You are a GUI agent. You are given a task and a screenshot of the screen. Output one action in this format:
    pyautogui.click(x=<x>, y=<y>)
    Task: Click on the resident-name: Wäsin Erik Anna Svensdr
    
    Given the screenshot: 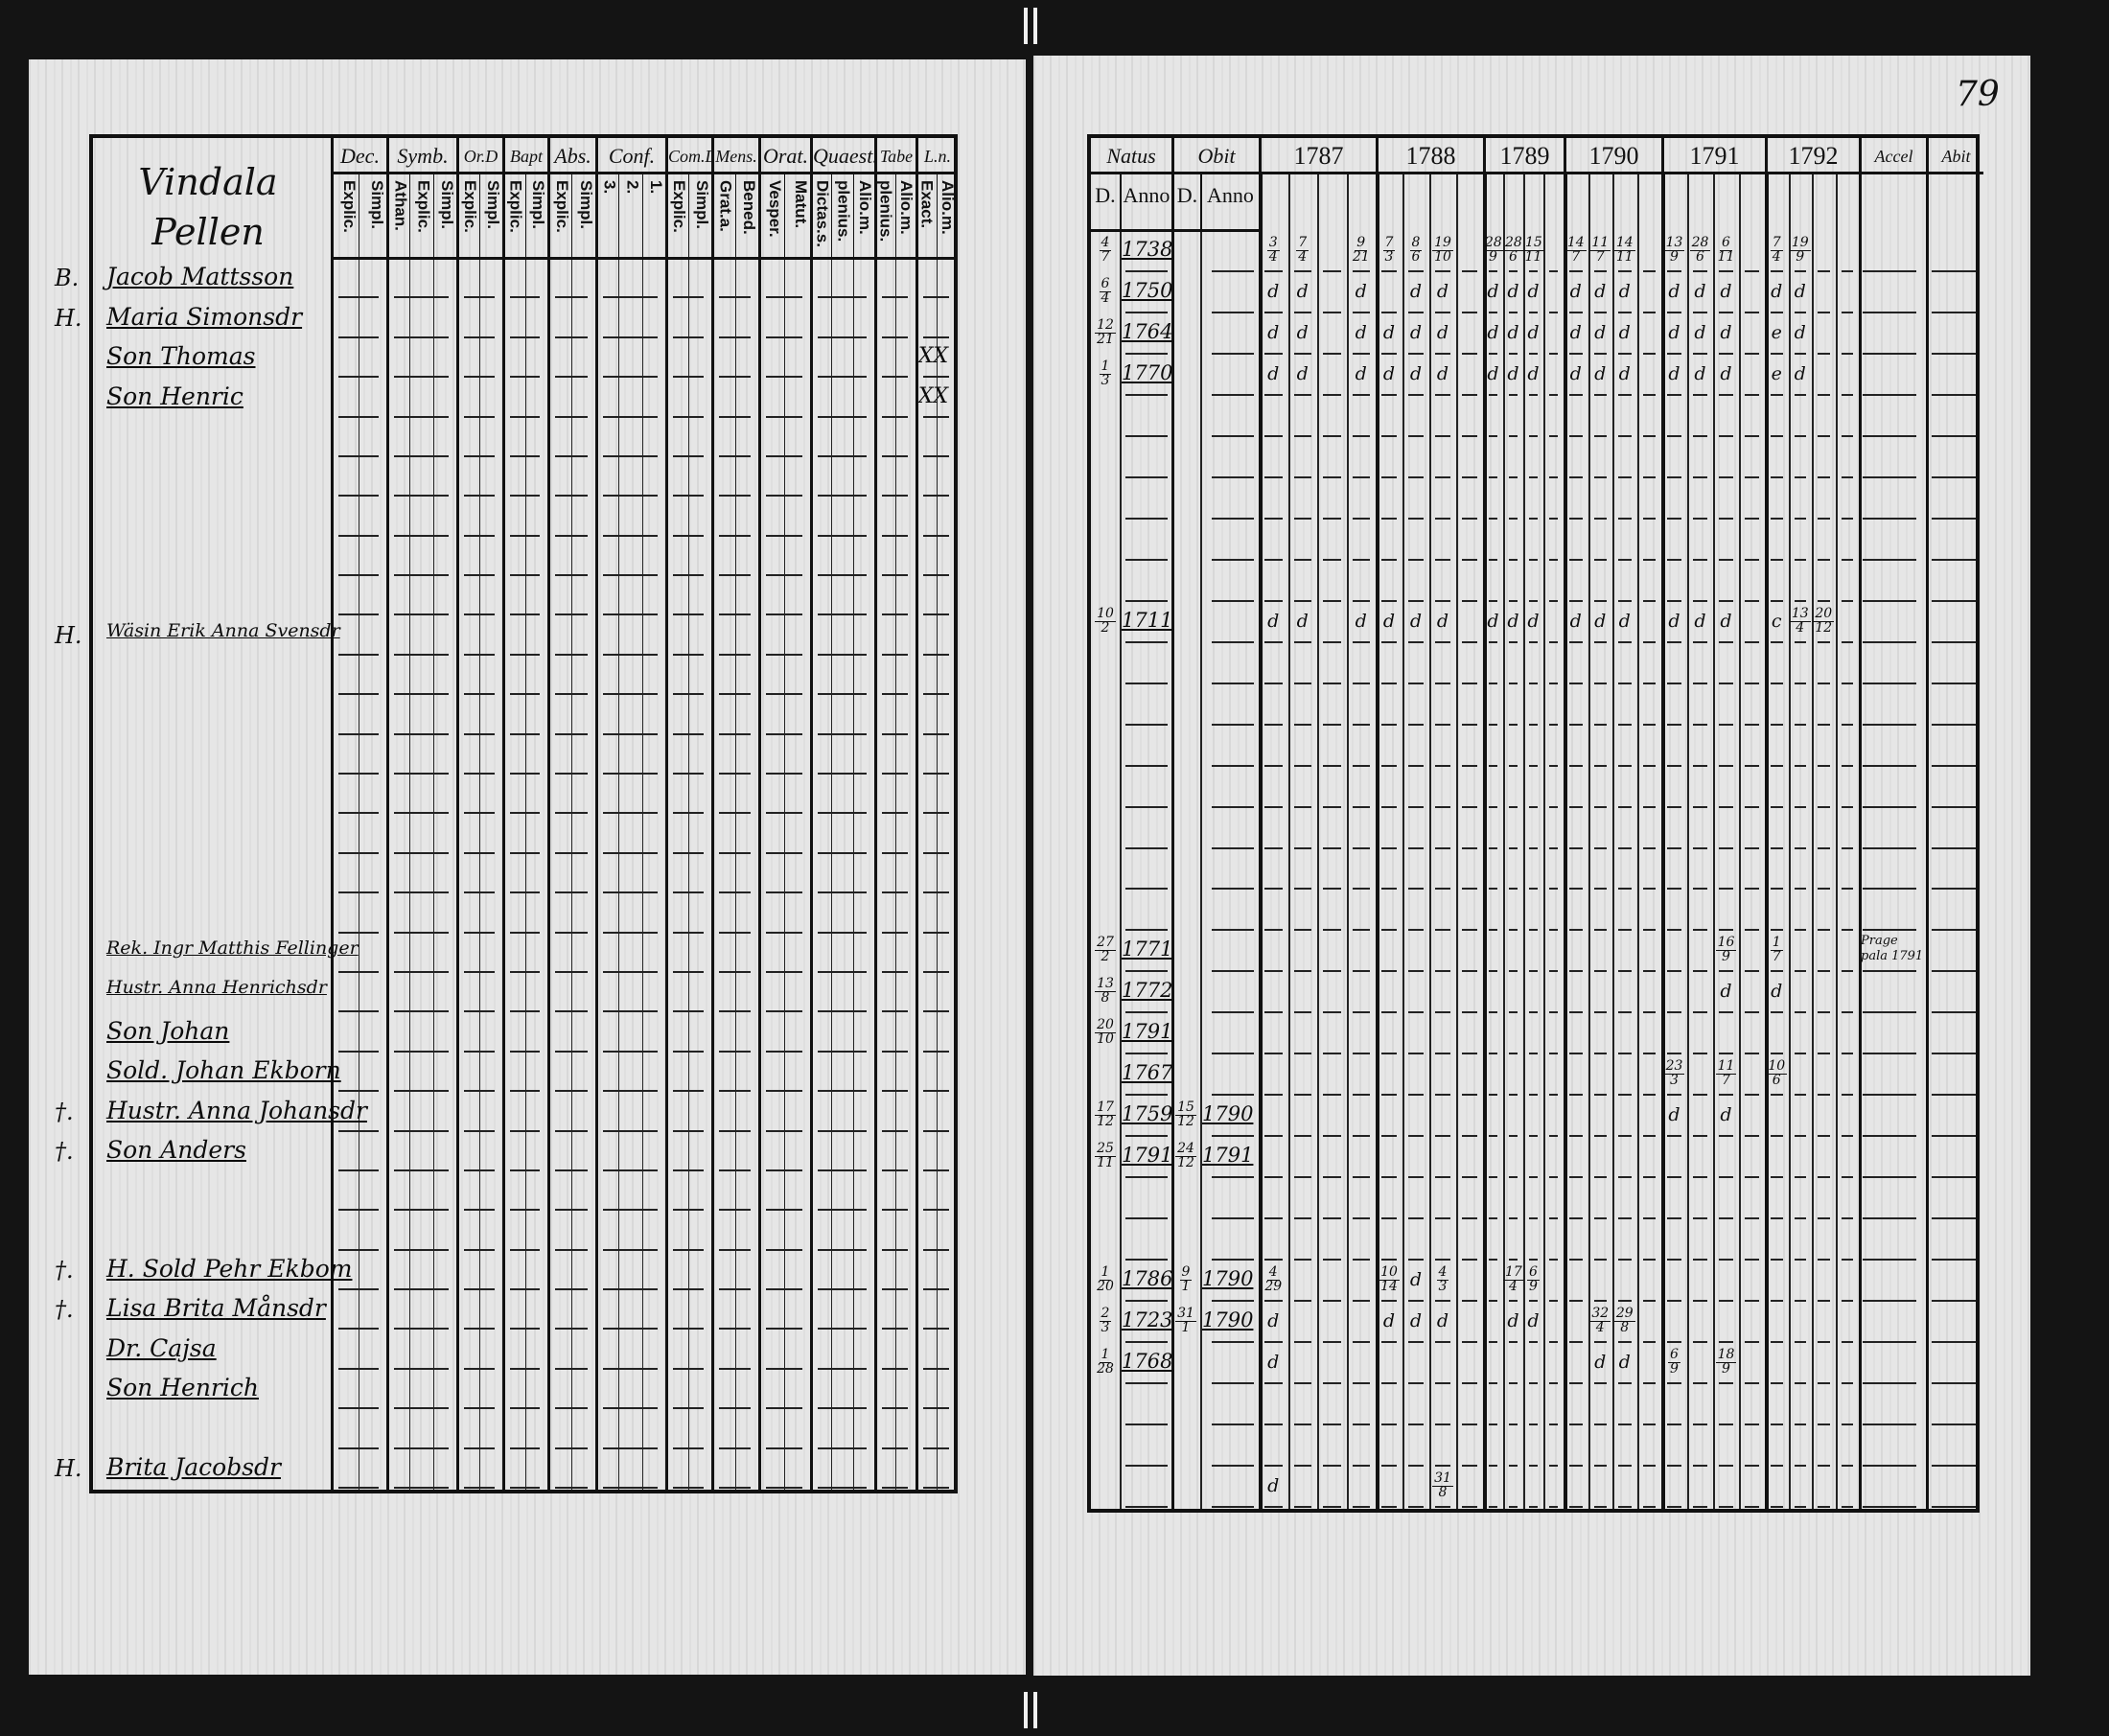 What is the action you would take?
    pyautogui.click(x=223, y=630)
    